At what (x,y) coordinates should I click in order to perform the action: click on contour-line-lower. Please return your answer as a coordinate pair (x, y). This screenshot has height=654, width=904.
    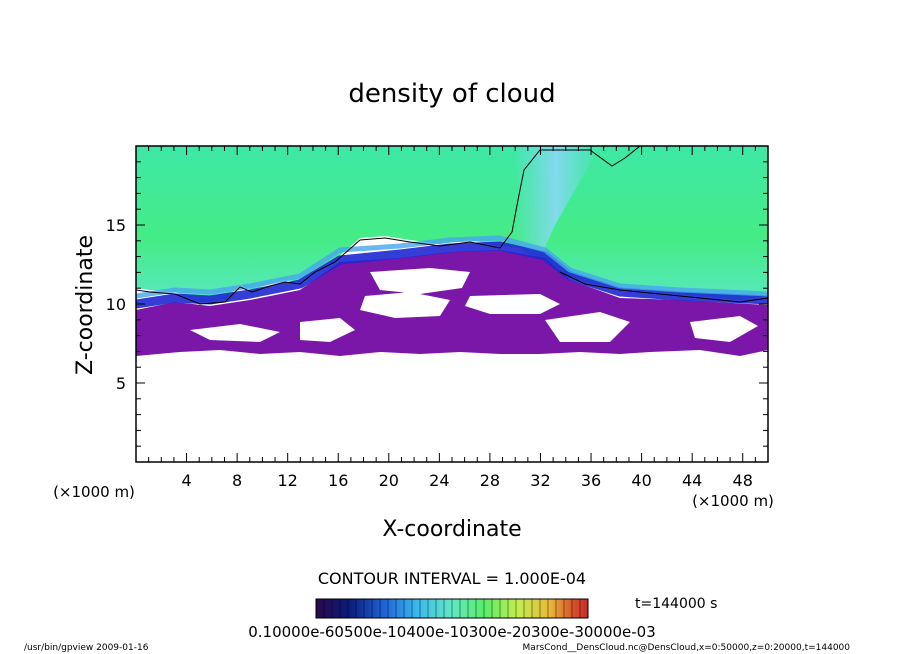
    Looking at the image, I should click on (663, 287).